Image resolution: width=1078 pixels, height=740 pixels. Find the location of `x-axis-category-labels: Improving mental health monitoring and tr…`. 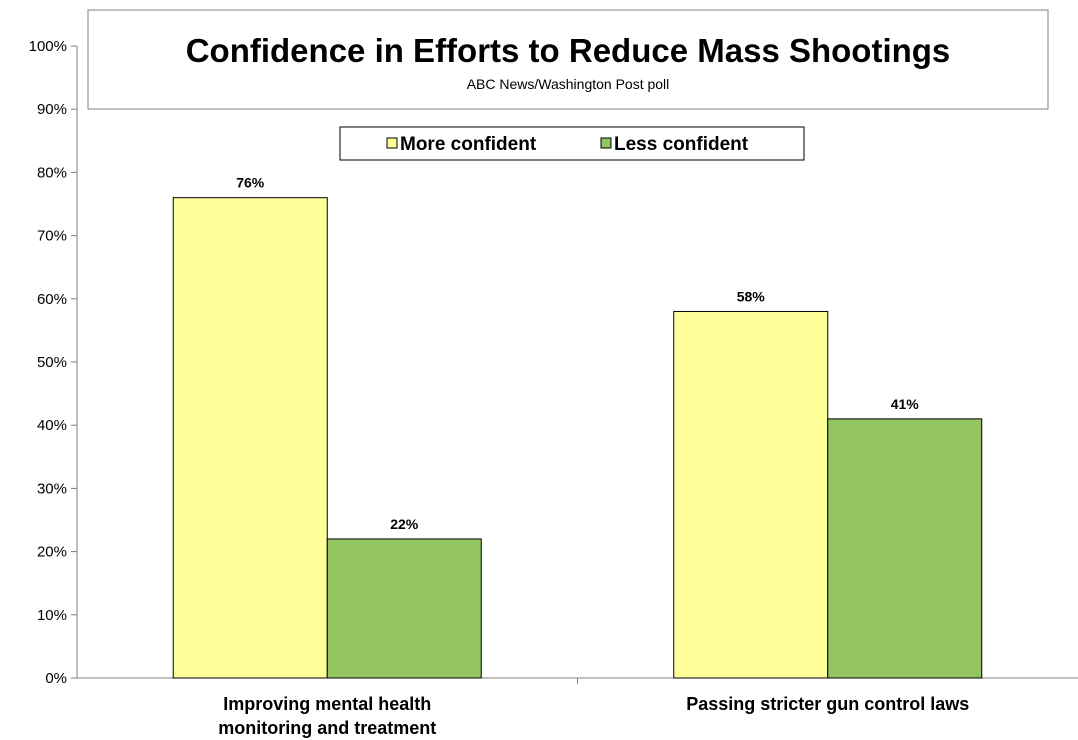

x-axis-category-labels: Improving mental health monitoring and tr… is located at coordinates (593, 716).